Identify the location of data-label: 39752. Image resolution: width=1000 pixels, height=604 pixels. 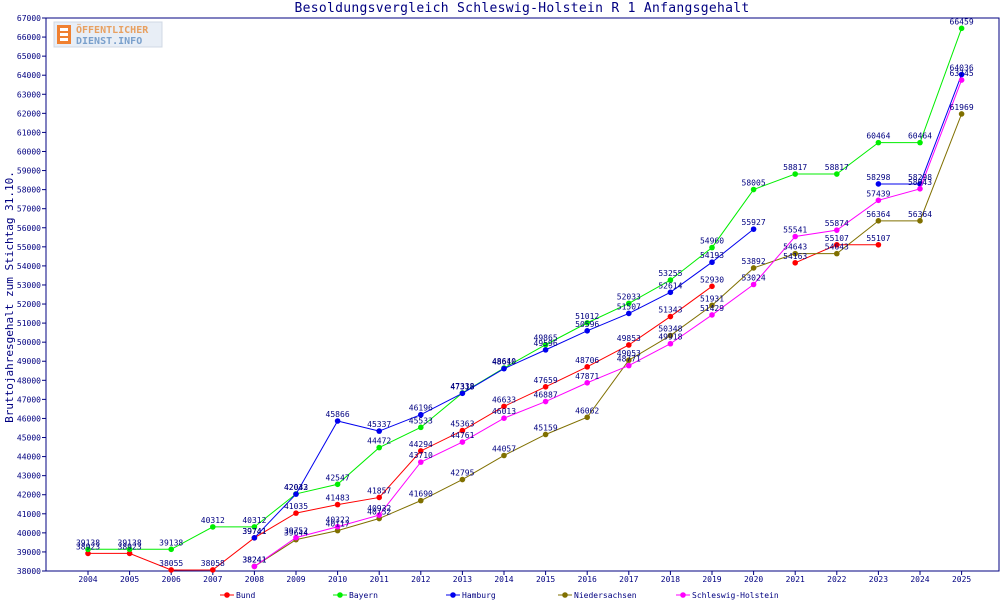
(296, 531).